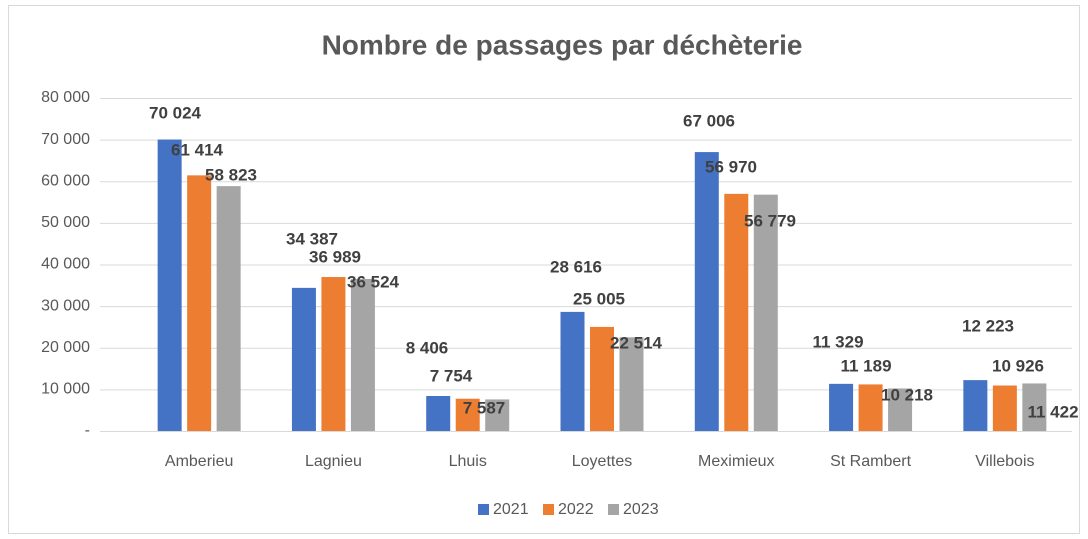  Describe the element at coordinates (373, 281) in the screenshot. I see `data-label: 36 524` at that location.